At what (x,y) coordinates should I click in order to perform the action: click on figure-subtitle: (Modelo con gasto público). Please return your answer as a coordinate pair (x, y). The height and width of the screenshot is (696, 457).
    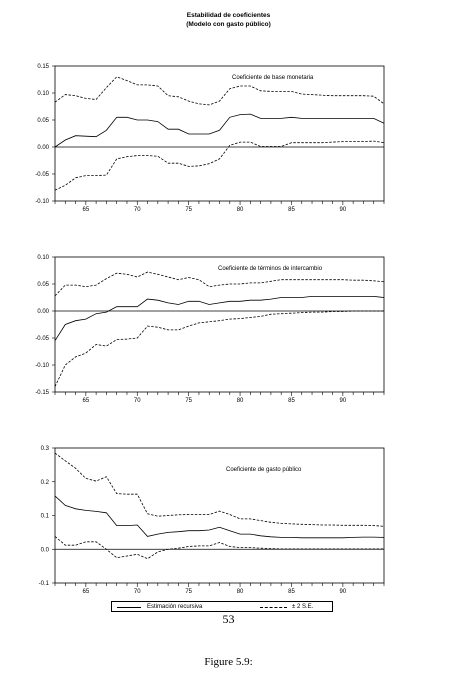
    Looking at the image, I should click on (228, 24).